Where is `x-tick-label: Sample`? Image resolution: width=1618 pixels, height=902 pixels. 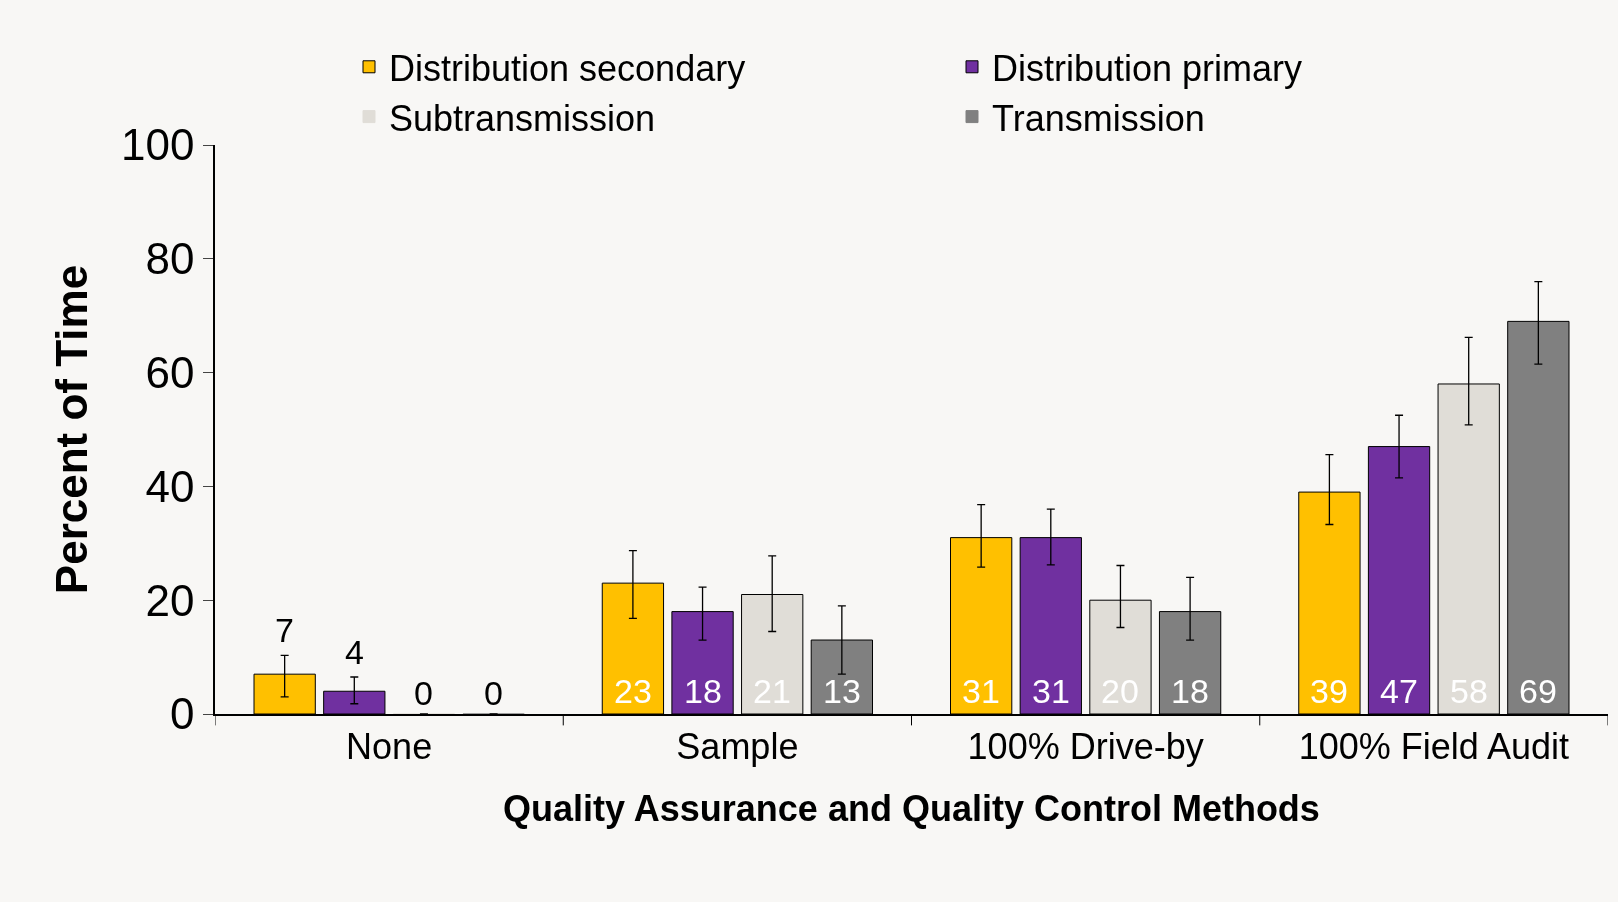
x-tick-label: Sample is located at coordinates (737, 746).